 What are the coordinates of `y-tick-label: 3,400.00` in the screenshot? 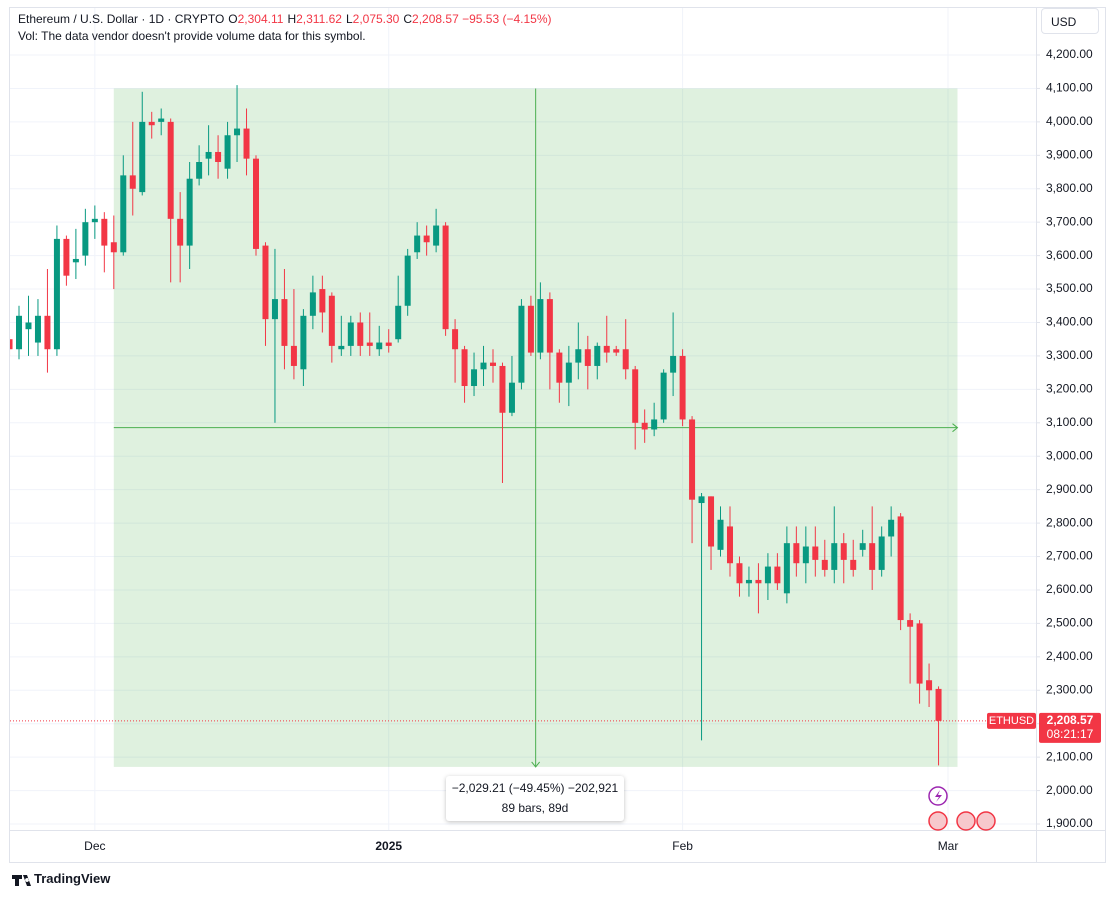 It's located at (1069, 322).